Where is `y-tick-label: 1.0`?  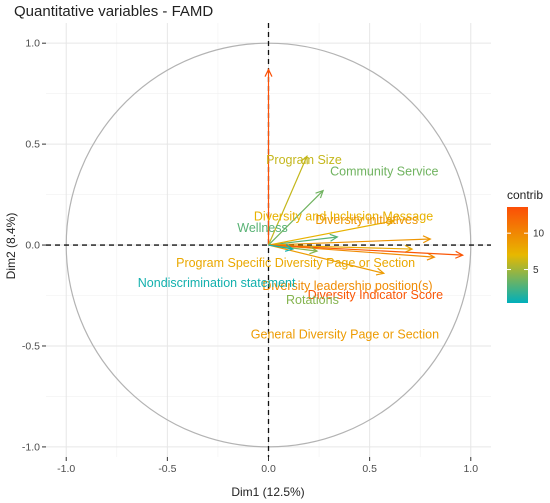 y-tick-label: 1.0 is located at coordinates (32, 44).